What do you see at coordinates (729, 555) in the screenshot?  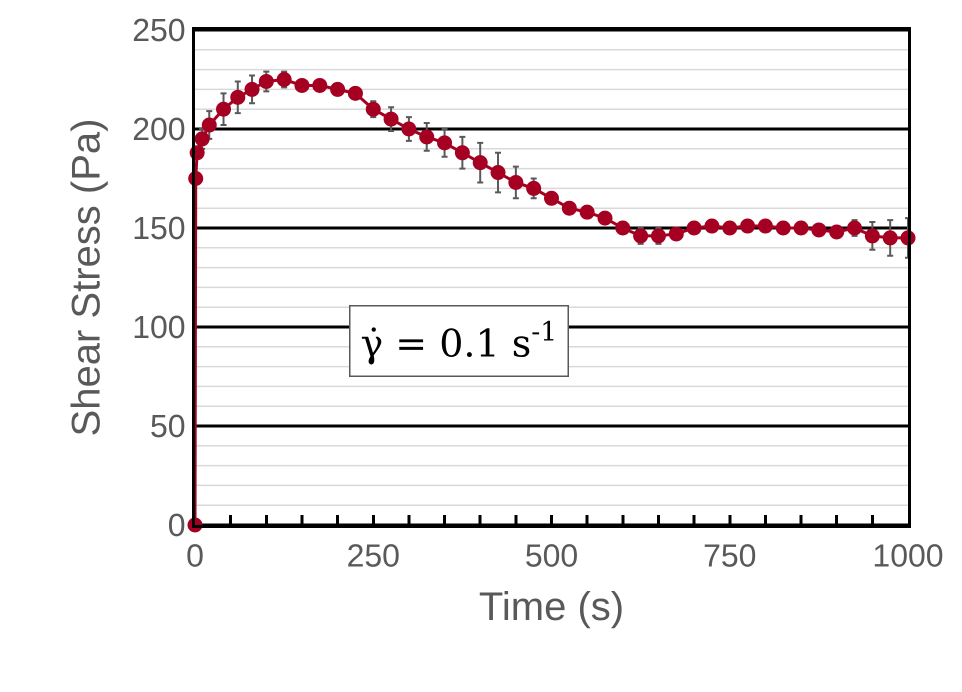 I see `x-tick-label: 750` at bounding box center [729, 555].